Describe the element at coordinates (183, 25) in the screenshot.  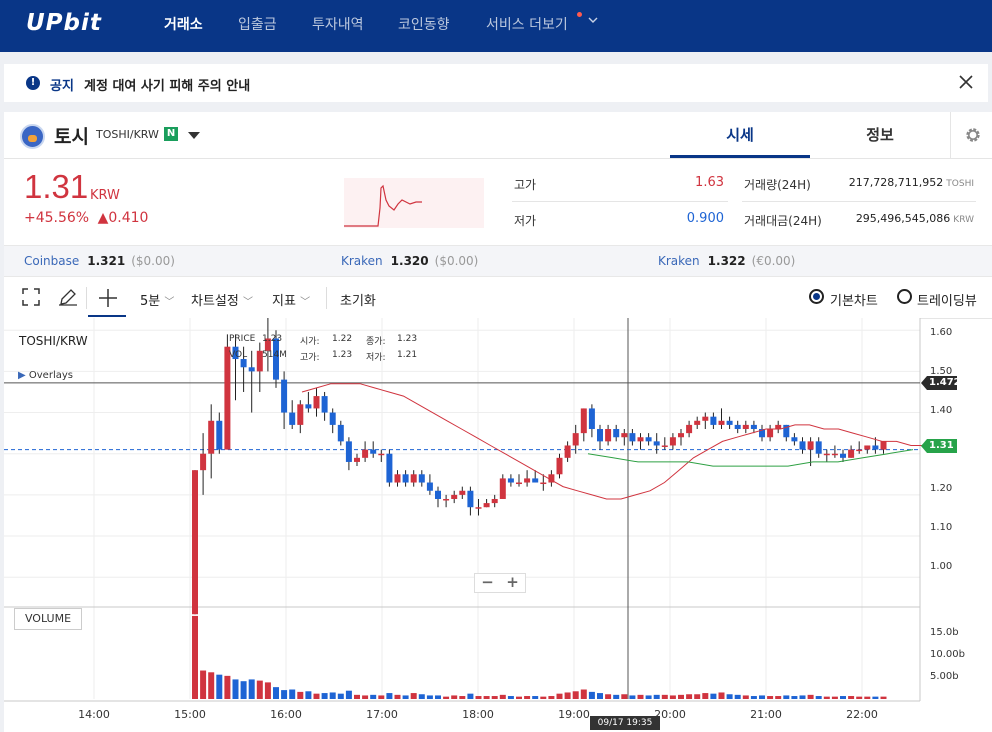
I see `nav-exchange: 거래소` at that location.